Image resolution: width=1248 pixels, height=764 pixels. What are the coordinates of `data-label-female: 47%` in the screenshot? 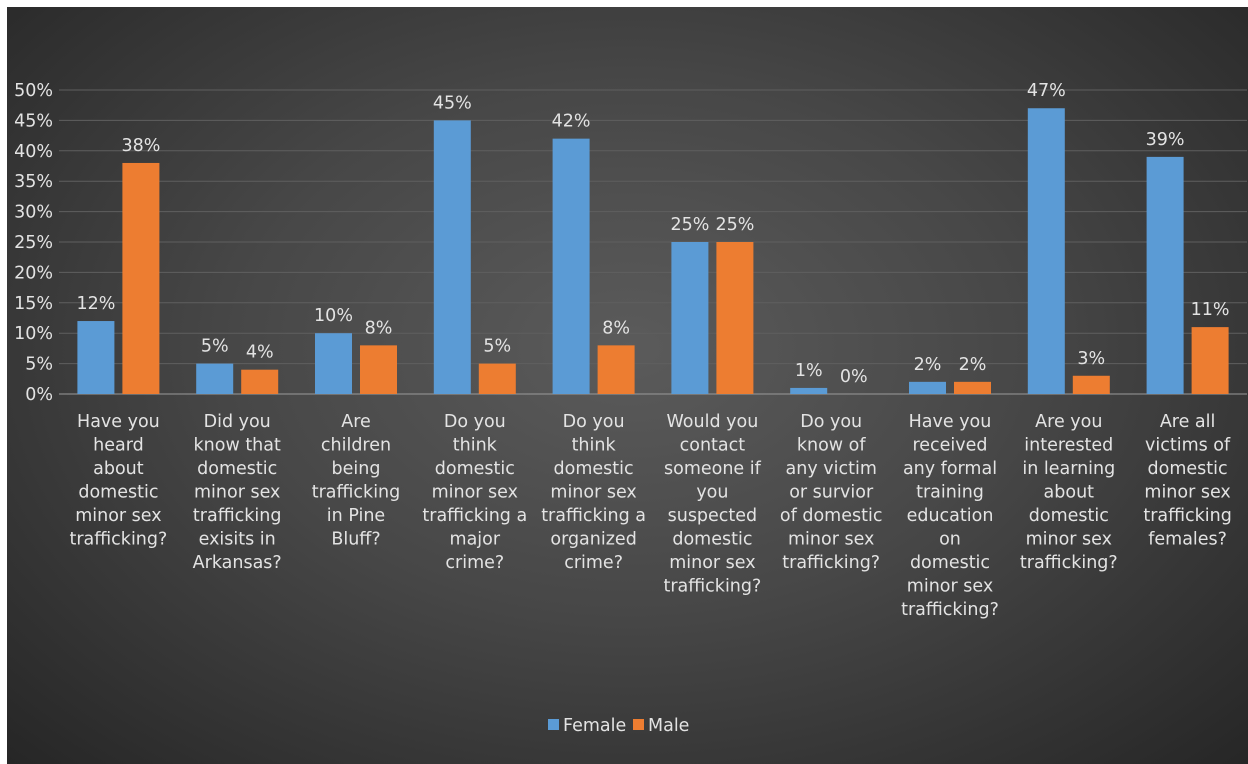 It's located at (1046, 91).